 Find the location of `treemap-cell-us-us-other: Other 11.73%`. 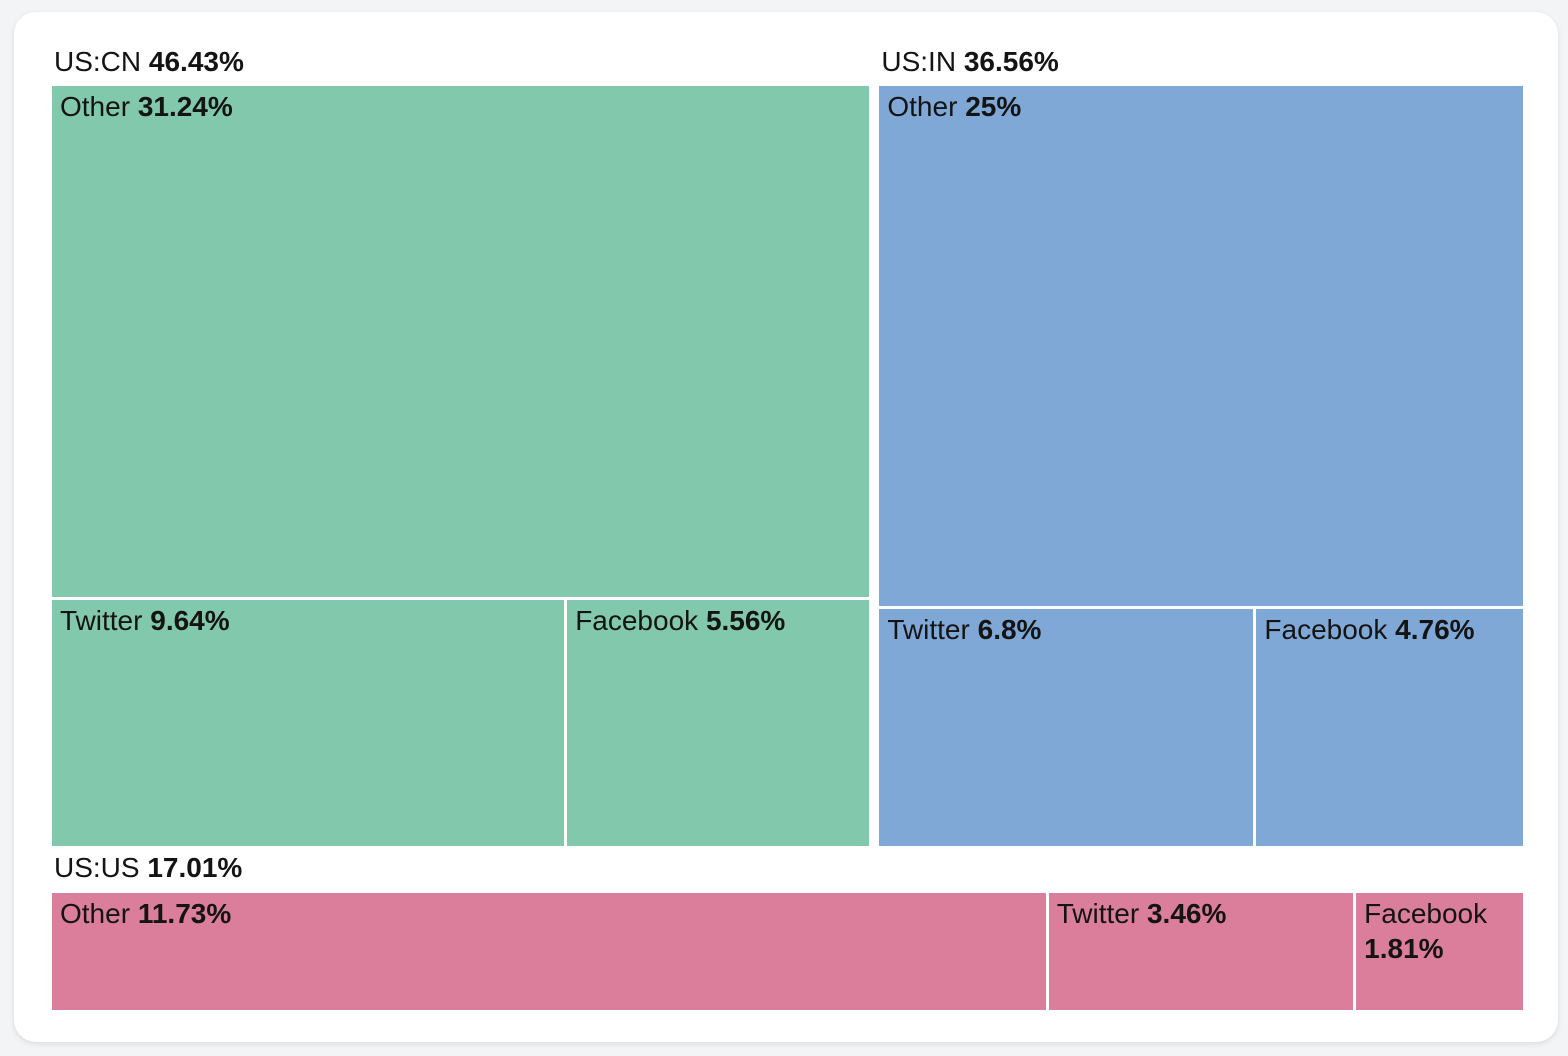

treemap-cell-us-us-other: Other 11.73% is located at coordinates (549, 951).